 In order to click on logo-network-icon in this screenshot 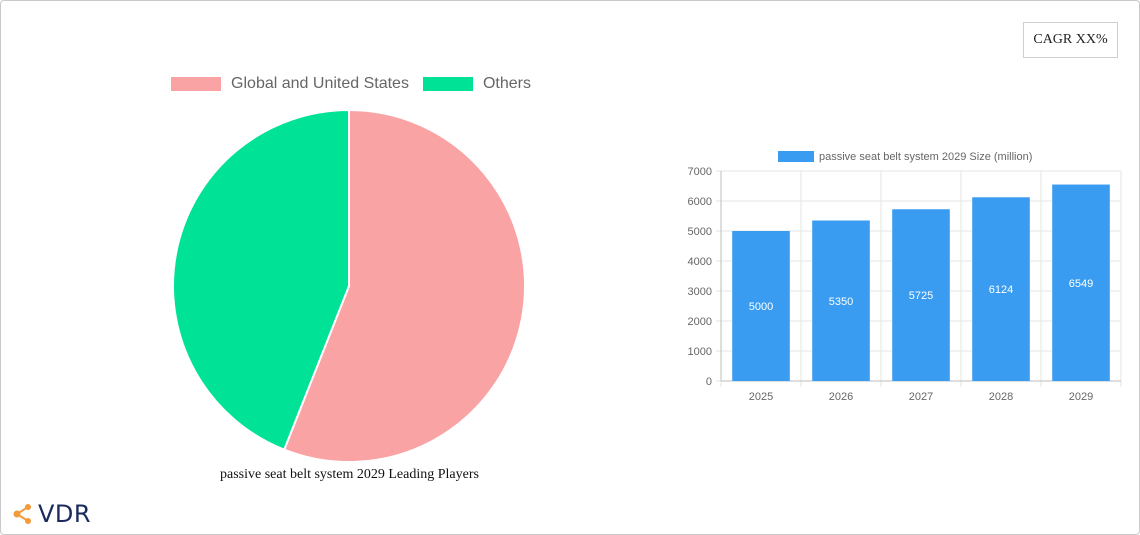, I will do `click(22, 514)`.